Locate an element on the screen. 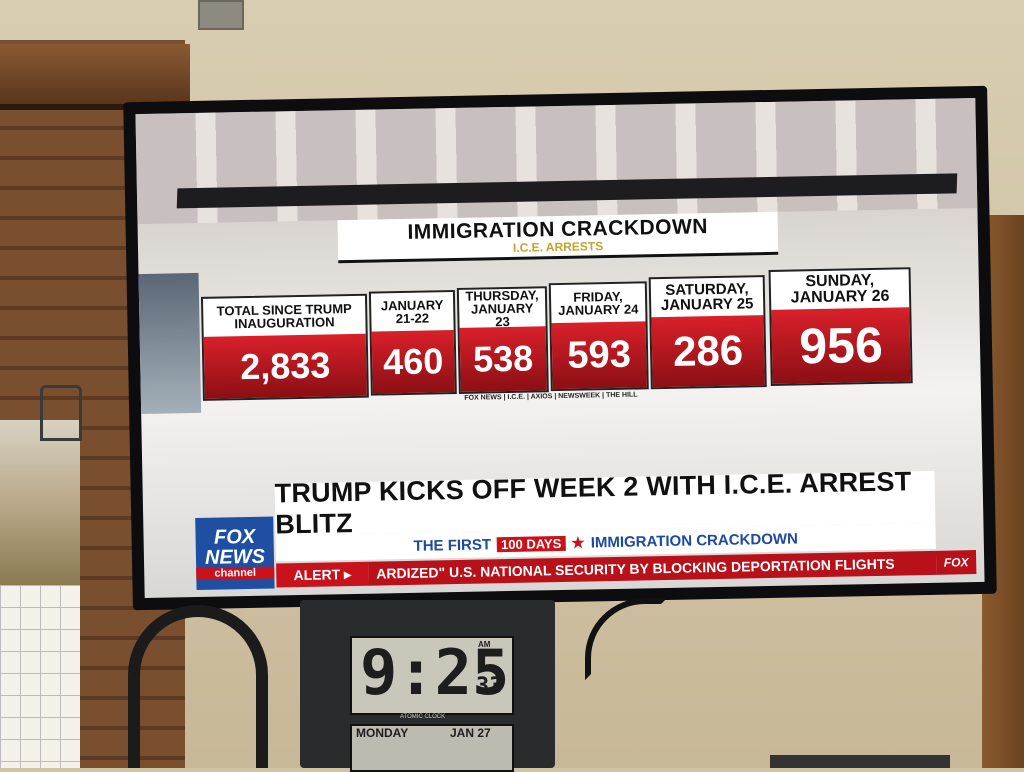  wall-calendar is located at coordinates (40, 676).